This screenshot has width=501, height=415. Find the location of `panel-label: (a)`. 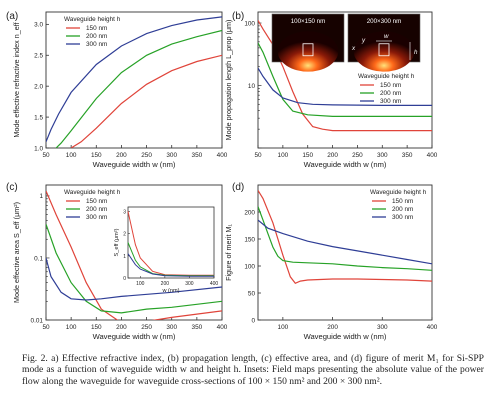

panel-label: (a) is located at coordinates (12, 16).